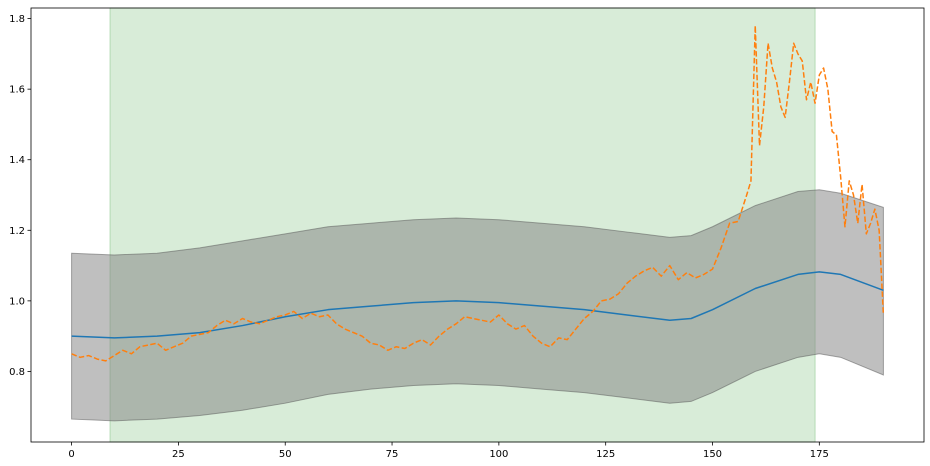 The image size is (930, 466). What do you see at coordinates (285, 454) in the screenshot?
I see `x-tick-label: 50` at bounding box center [285, 454].